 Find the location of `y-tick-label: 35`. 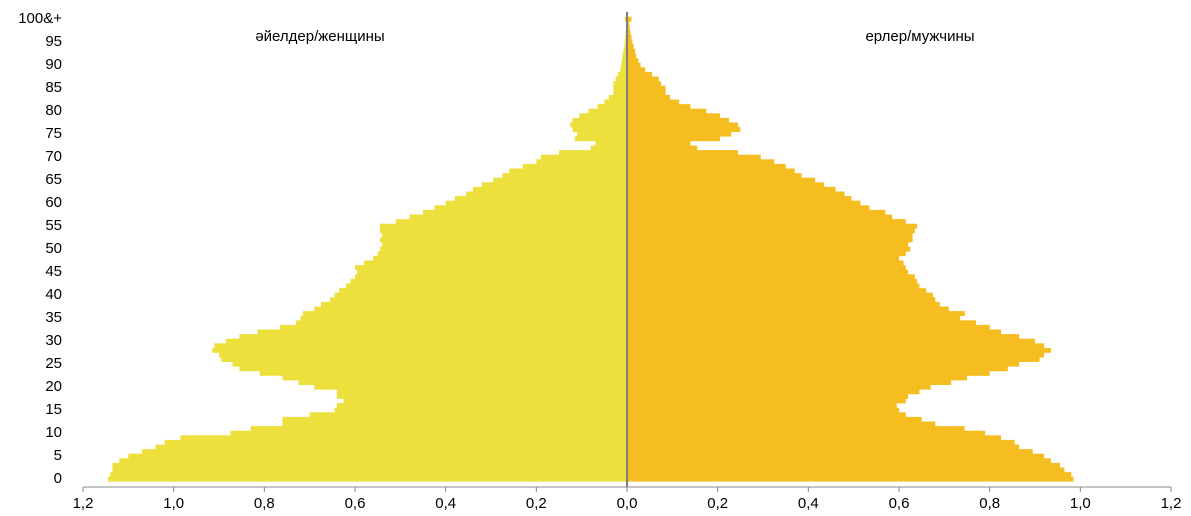

y-tick-label: 35 is located at coordinates (53, 317).